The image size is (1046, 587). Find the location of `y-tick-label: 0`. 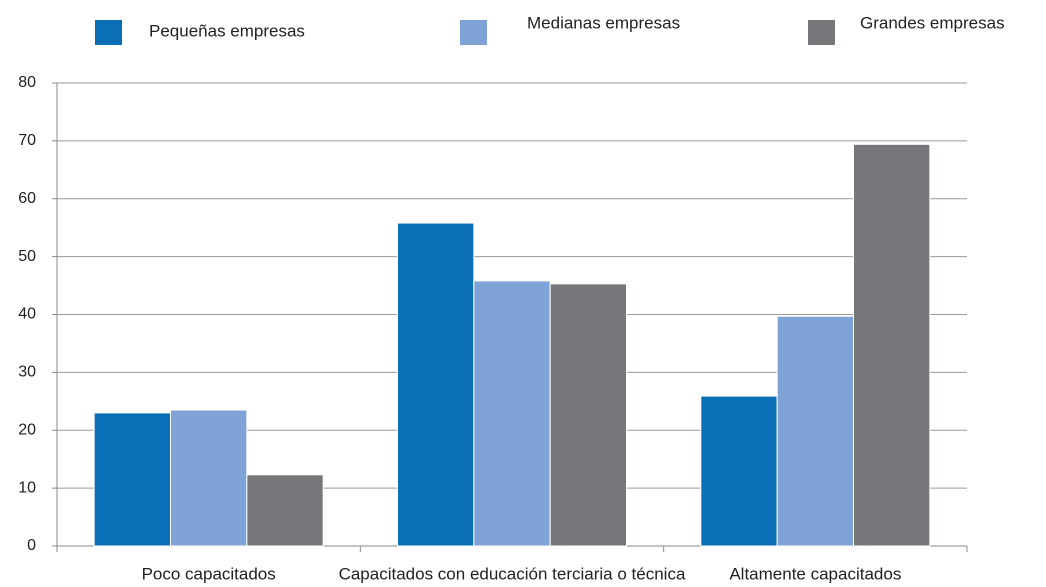

y-tick-label: 0 is located at coordinates (31, 545).